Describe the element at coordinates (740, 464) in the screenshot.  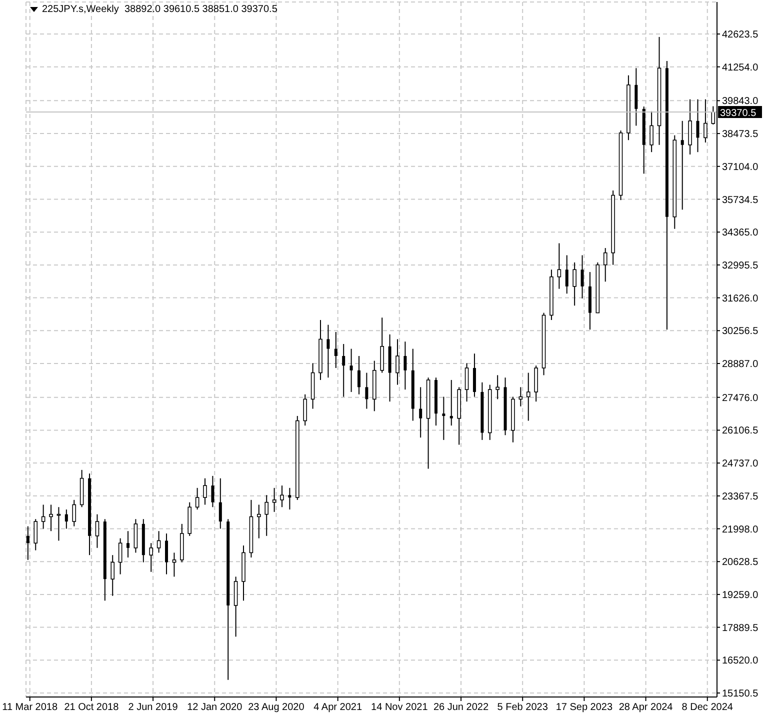
I see `y-tick-label: 24737.0` at that location.